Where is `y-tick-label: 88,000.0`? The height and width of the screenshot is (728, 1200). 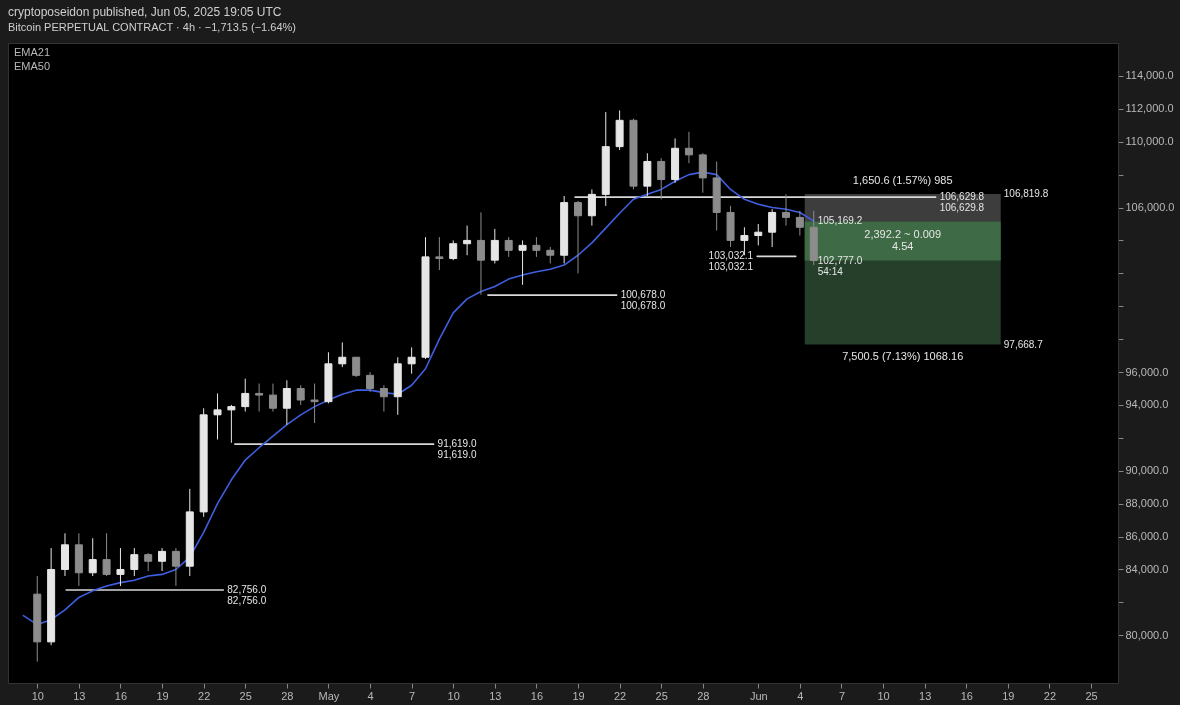
y-tick-label: 88,000.0 is located at coordinates (1147, 503).